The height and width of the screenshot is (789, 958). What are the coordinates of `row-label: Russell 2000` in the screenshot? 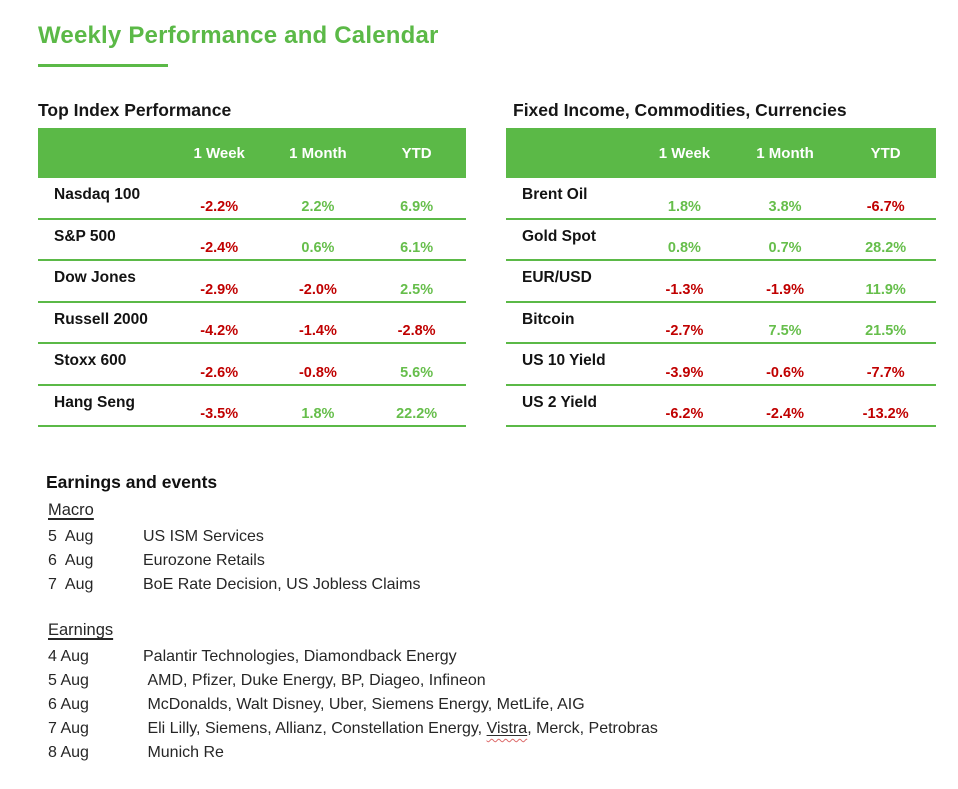 It's located at (101, 319).